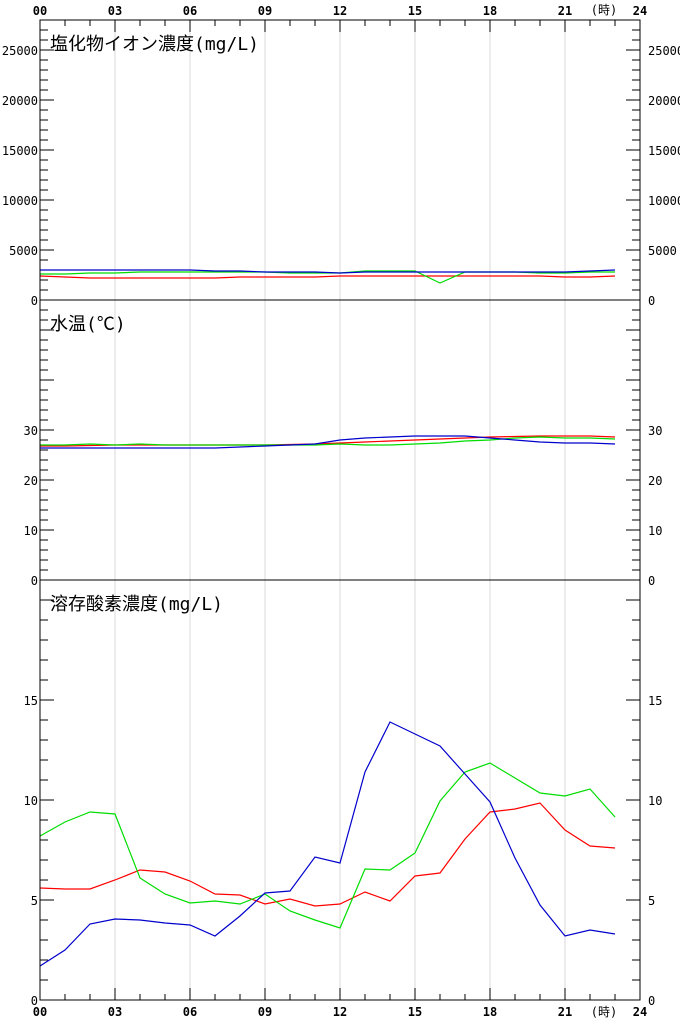 The image size is (680, 1020). What do you see at coordinates (640, 1012) in the screenshot?
I see `x-tick-label-bottom: 24` at bounding box center [640, 1012].